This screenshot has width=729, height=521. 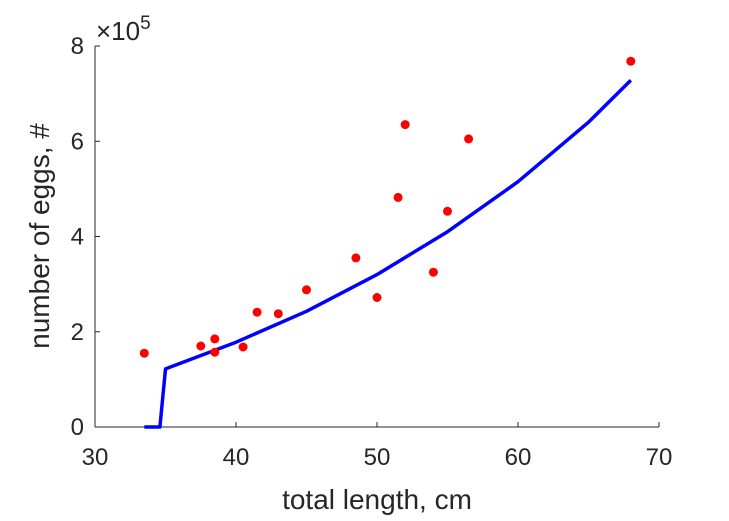 I want to click on x-ticks: 30 40 50 60 70, so click(x=377, y=446).